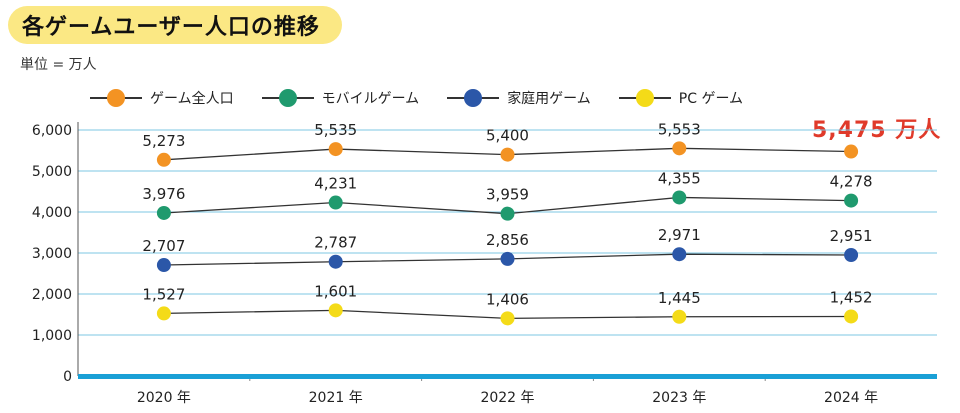 The width and height of the screenshot is (960, 413). What do you see at coordinates (679, 129) in the screenshot?
I see `data-label: 5,553` at bounding box center [679, 129].